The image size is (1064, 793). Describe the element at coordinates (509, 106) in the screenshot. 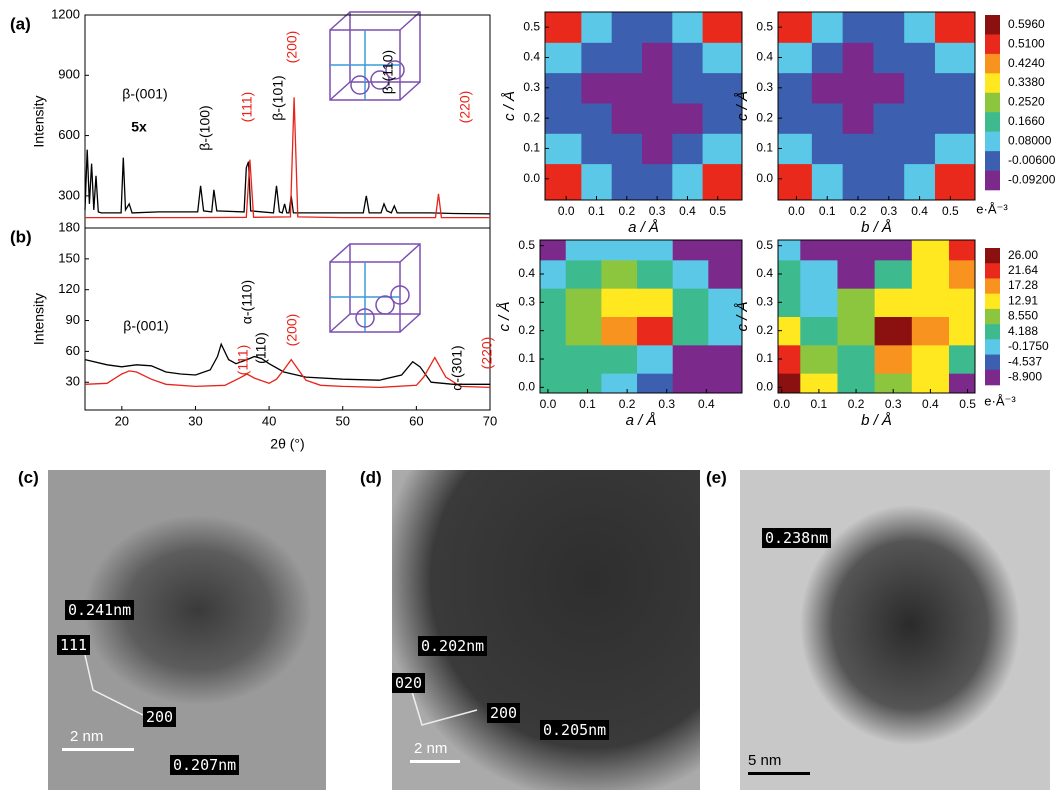

I see `y-axis-label: c / Å` at that location.